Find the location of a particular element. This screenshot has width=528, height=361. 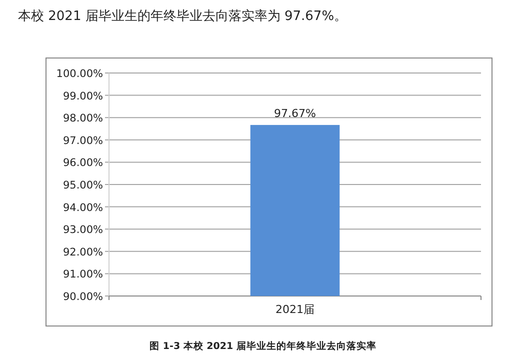

x-tick-label: 2021届 is located at coordinates (295, 309).